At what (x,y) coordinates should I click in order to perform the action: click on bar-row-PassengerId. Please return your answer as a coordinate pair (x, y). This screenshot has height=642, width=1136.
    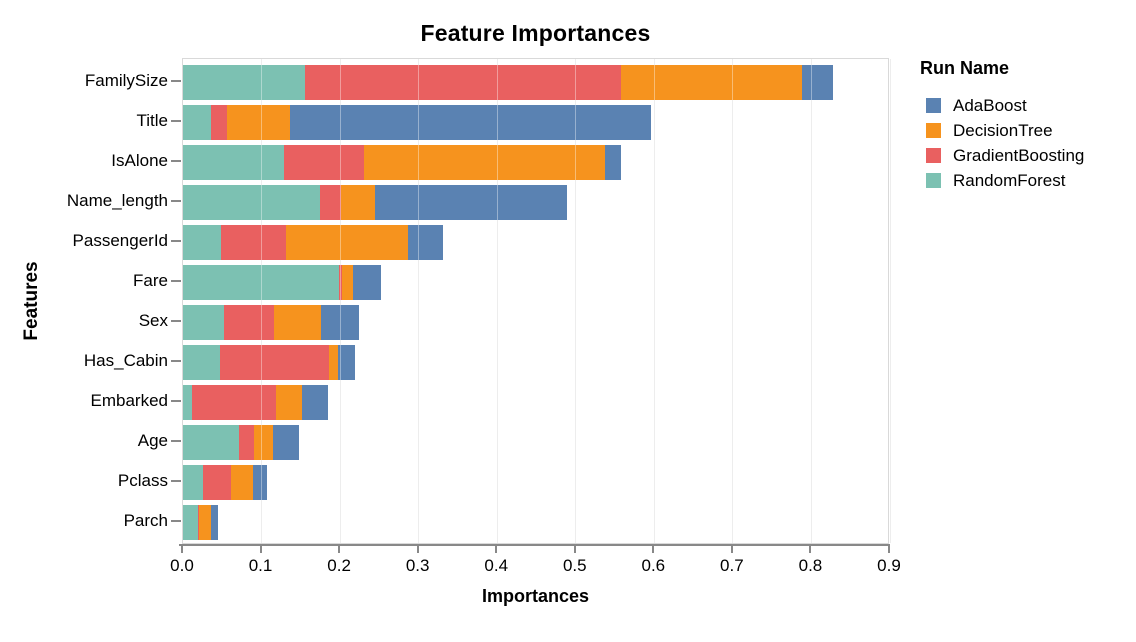
    Looking at the image, I should click on (535, 242).